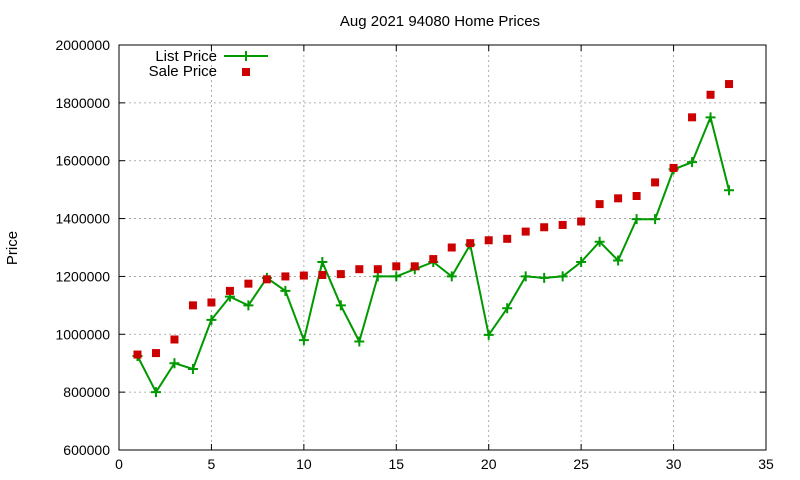 This screenshot has width=800, height=480. What do you see at coordinates (12, 248) in the screenshot?
I see `y-axis-label: Price` at bounding box center [12, 248].